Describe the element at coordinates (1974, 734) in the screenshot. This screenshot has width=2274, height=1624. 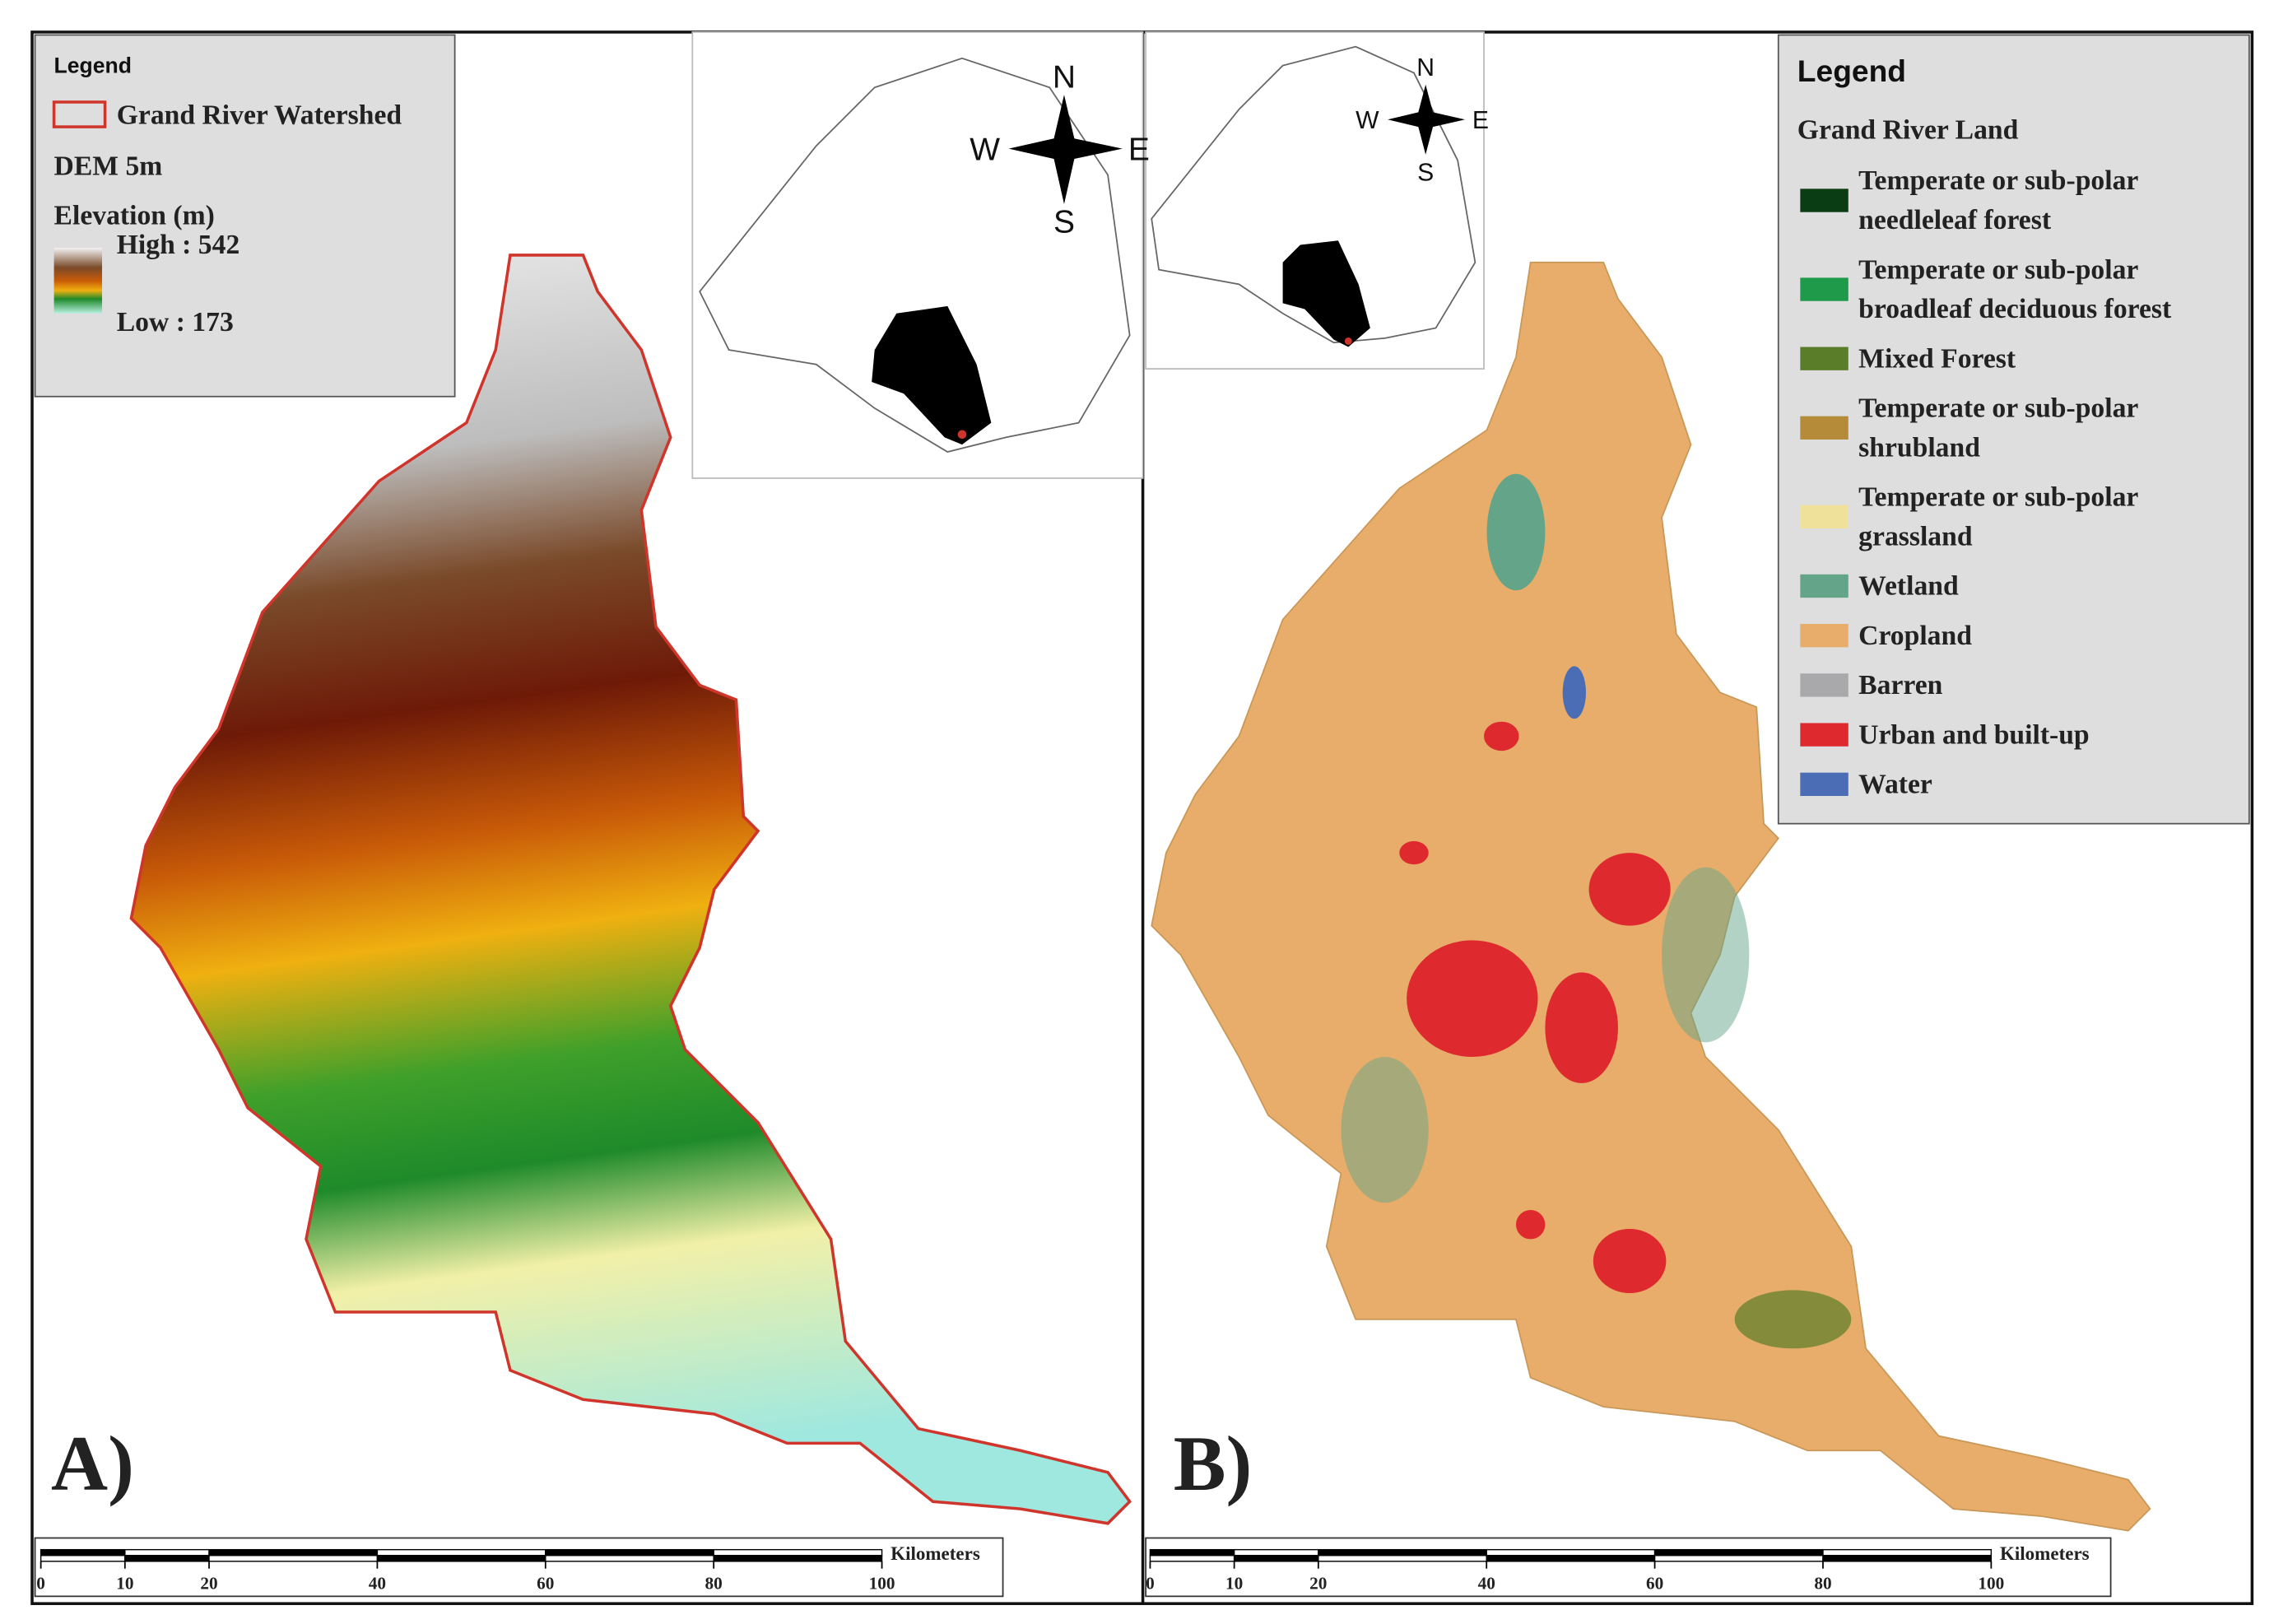
I see `legend-entry: Urban and built-up` at that location.